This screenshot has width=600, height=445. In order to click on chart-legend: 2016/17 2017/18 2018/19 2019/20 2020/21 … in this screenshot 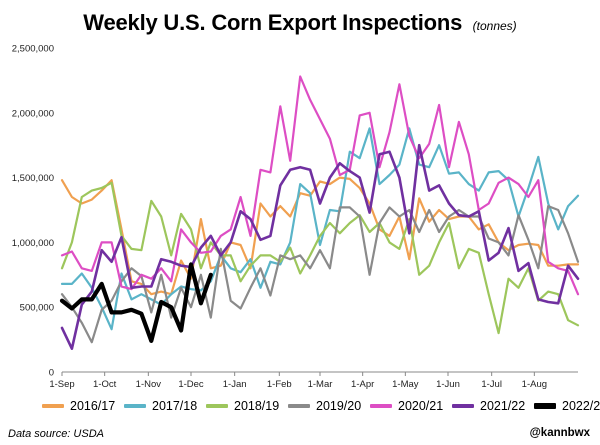, I will do `click(320, 407)`.